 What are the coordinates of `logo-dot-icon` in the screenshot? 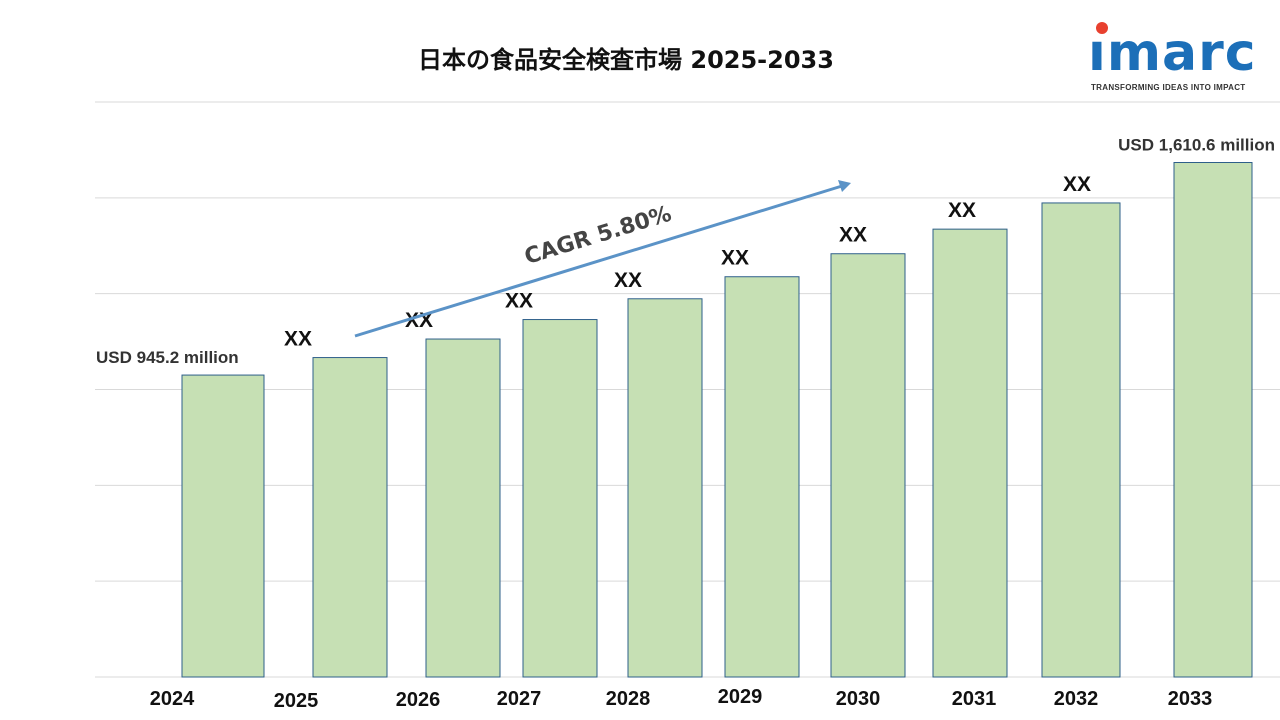 It's located at (1102, 28).